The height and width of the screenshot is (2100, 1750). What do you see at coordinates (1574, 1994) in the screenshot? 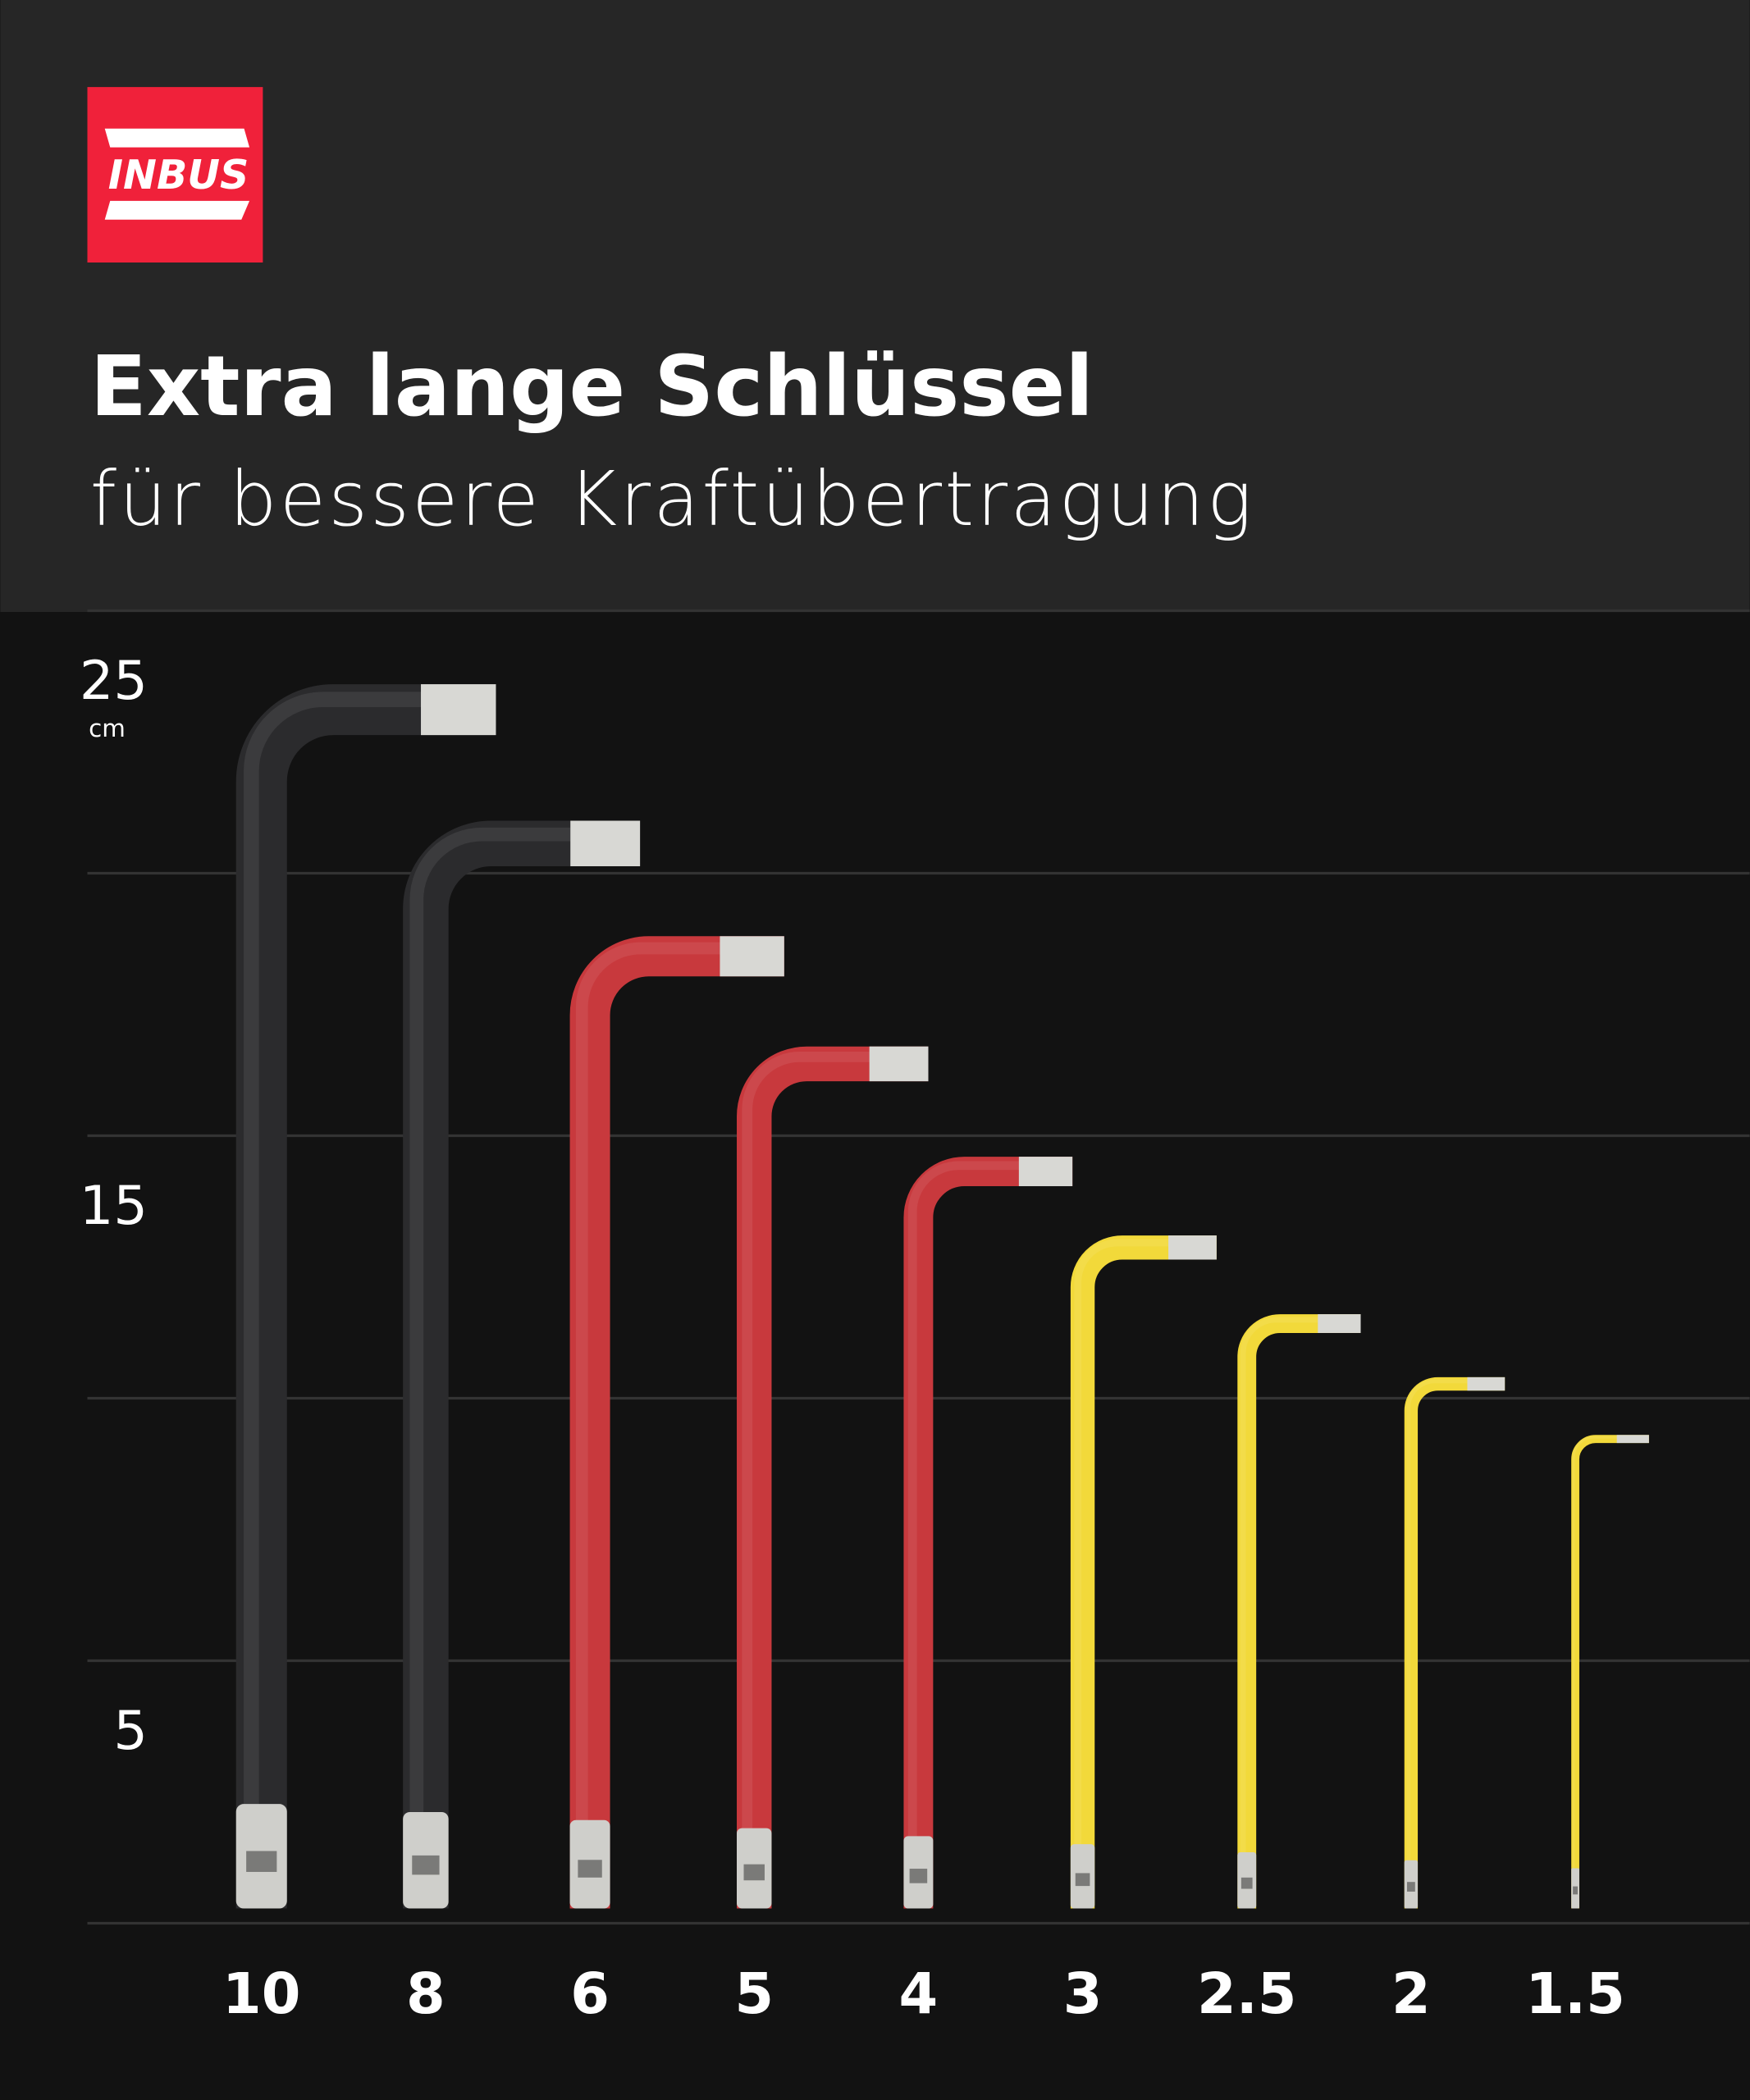
I see `x-tick-label: 1.5` at bounding box center [1574, 1994].